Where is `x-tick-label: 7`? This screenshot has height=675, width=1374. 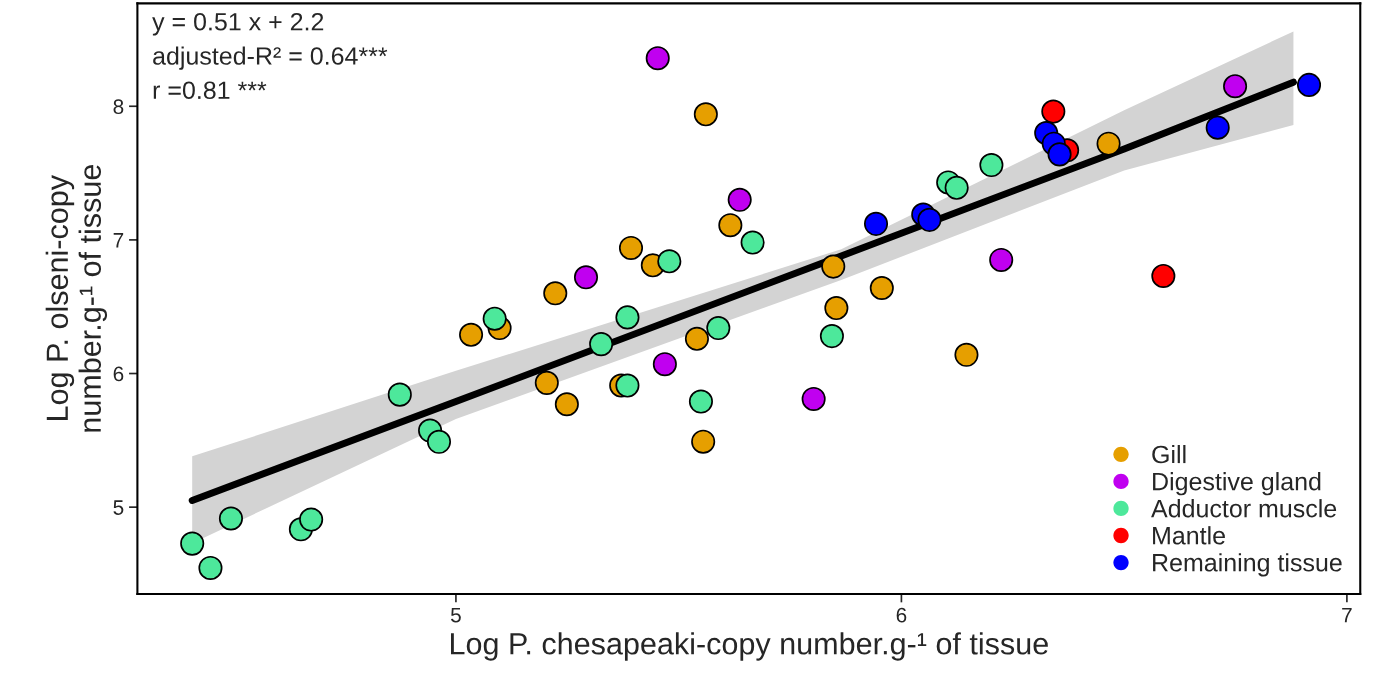 x-tick-label: 7 is located at coordinates (1347, 615).